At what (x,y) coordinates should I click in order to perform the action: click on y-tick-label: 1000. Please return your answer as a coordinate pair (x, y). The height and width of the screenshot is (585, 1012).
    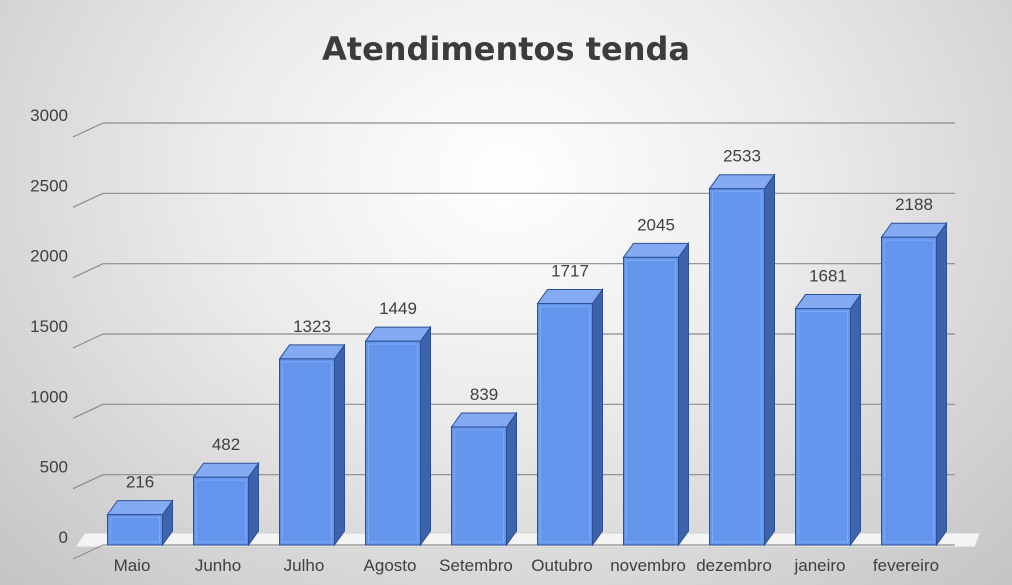
    Looking at the image, I should click on (49, 396).